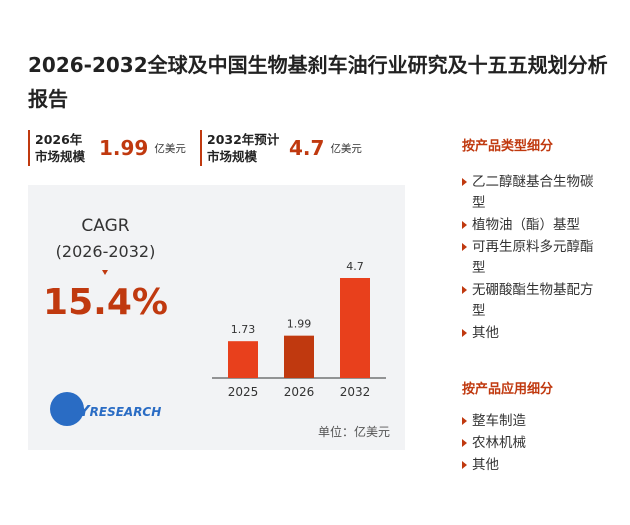 The image size is (630, 525). I want to click on stat-label-line: 2032年预计, so click(243, 139).